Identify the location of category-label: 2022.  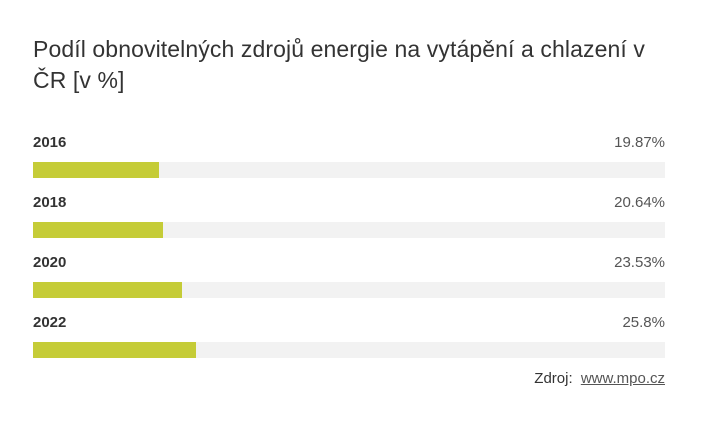
(50, 322).